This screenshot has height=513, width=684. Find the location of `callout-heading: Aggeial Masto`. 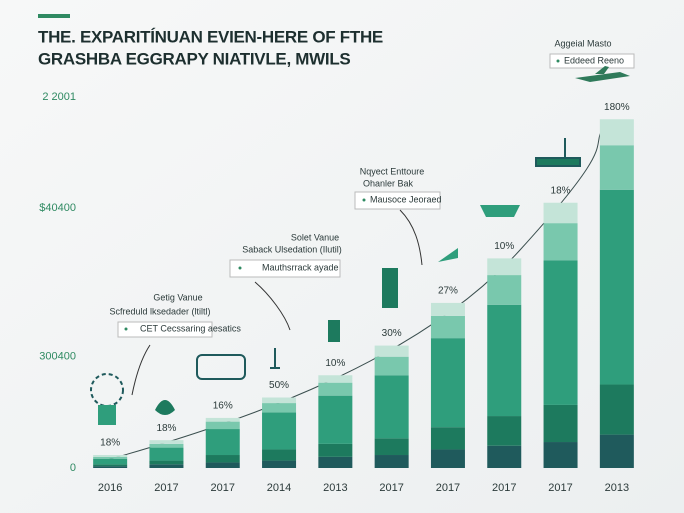

callout-heading: Aggeial Masto is located at coordinates (582, 43).